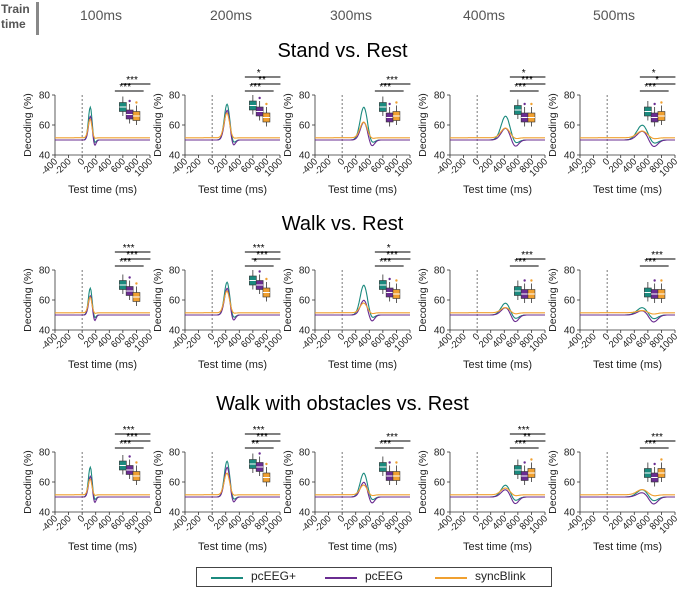  Describe the element at coordinates (37, 18) in the screenshot. I see `train-time-divider` at that location.